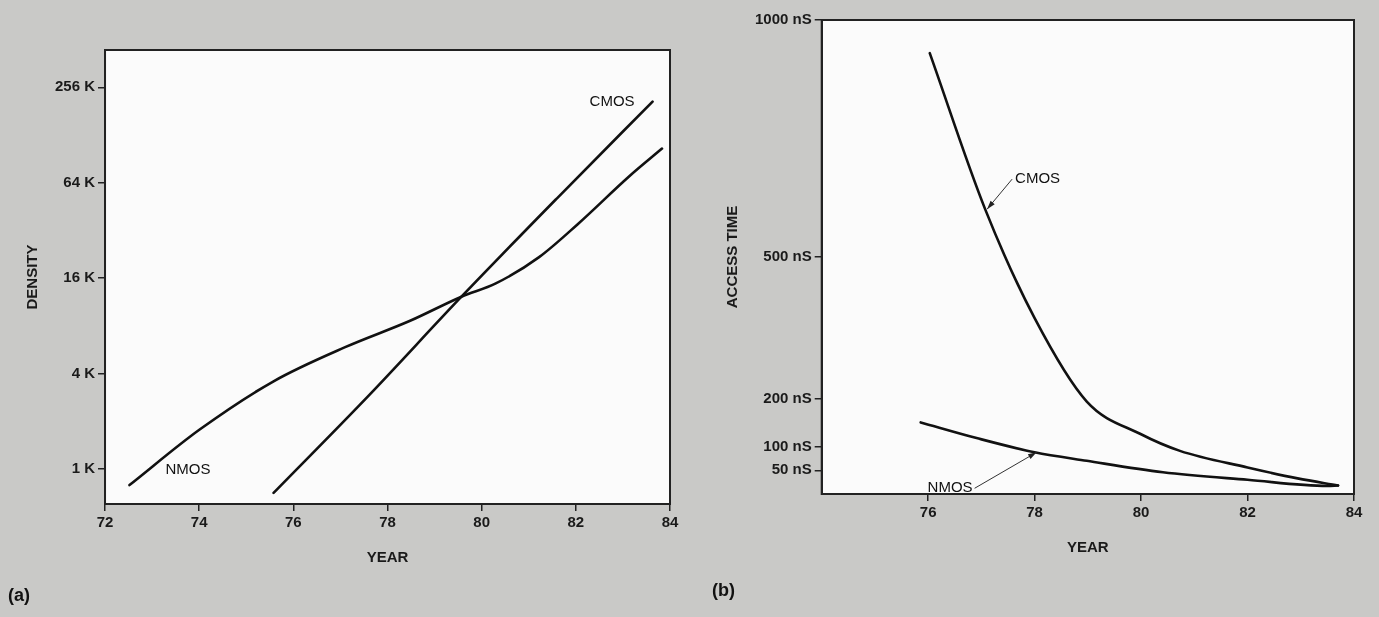 This screenshot has height=617, width=1379. What do you see at coordinates (950, 487) in the screenshot?
I see `text: NMOS` at bounding box center [950, 487].